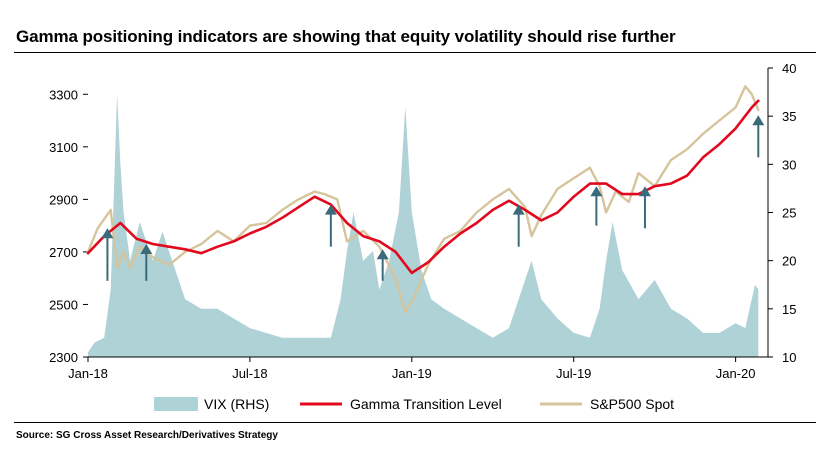  Describe the element at coordinates (236, 404) in the screenshot. I see `legend-label: VIX (RHS)` at that location.